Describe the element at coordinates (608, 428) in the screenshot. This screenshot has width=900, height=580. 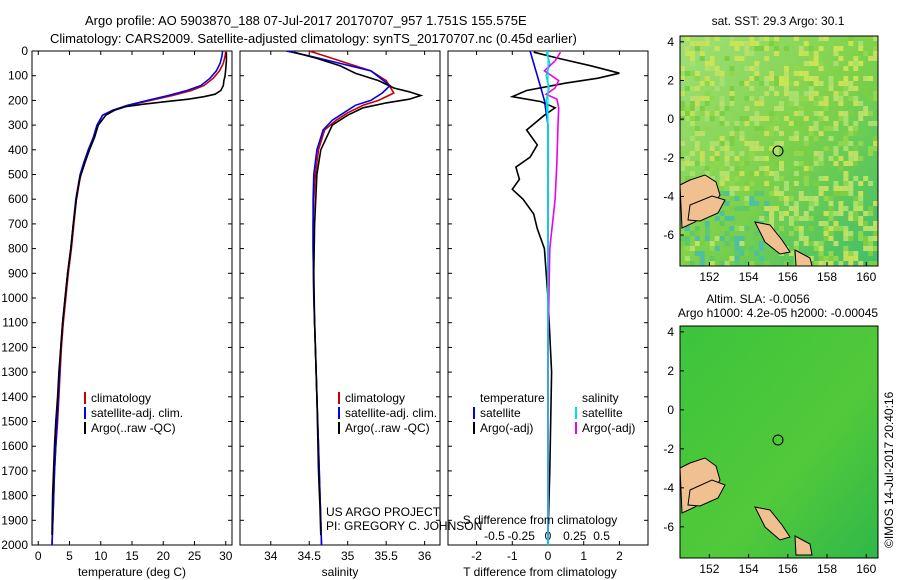
I see `legend-label-s-argo: Argo(-adj)` at that location.